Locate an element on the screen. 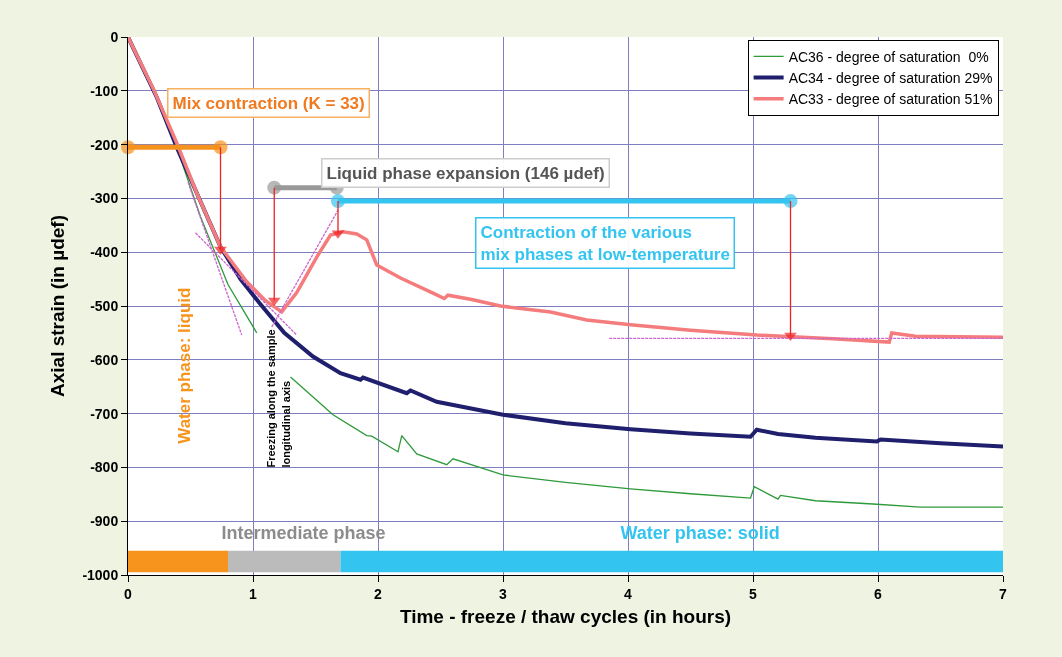 The width and height of the screenshot is (1062, 657). y-tick-label: -800 is located at coordinates (104, 467).